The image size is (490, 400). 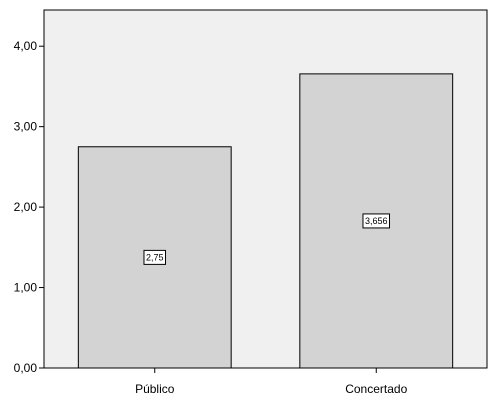 I want to click on y-axis-ticks: 0,00 1,00 2,00 3,00 4,00, so click(x=29, y=207).